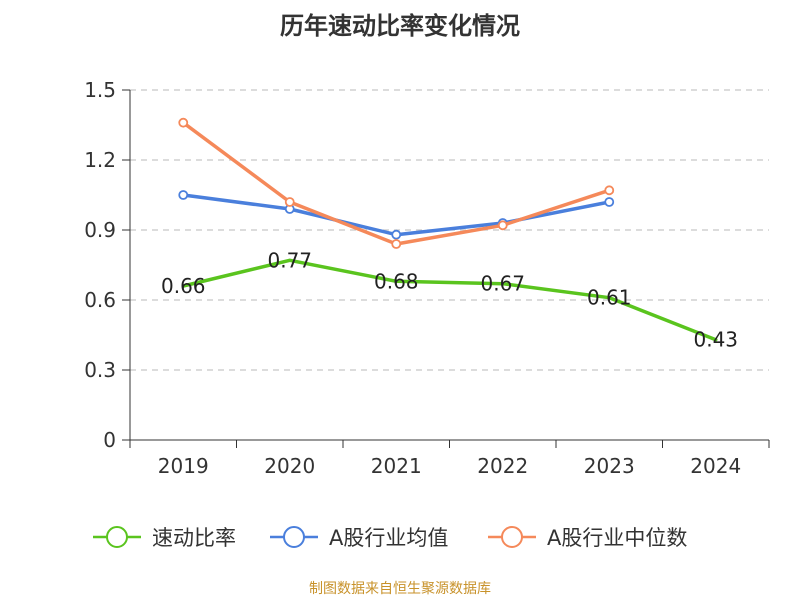  I want to click on y-tick-label: 1.5, so click(100, 90).